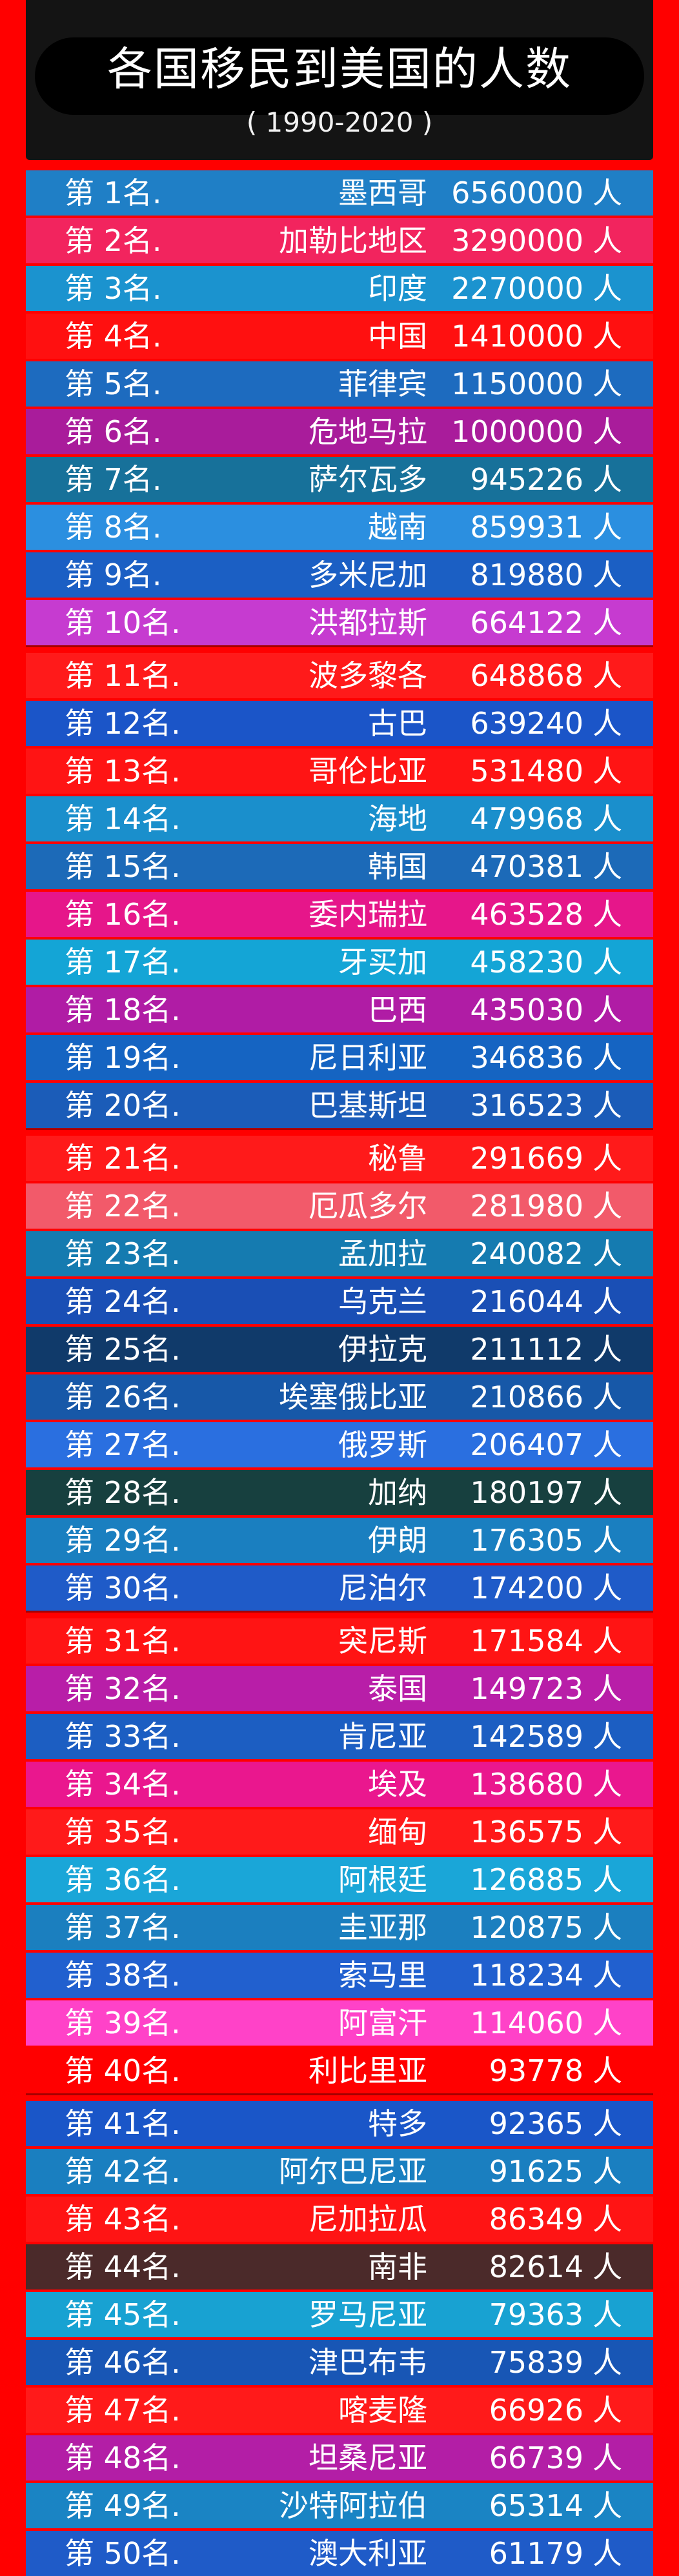  What do you see at coordinates (339, 2553) in the screenshot?
I see `ranking-row: 第 50名. 澳大利亚 61179 人` at bounding box center [339, 2553].